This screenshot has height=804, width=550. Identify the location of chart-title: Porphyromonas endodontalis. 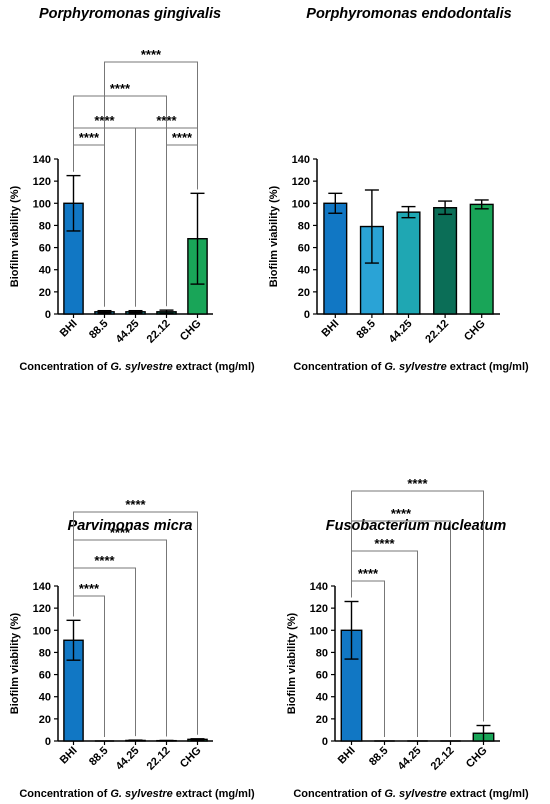
(408, 14).